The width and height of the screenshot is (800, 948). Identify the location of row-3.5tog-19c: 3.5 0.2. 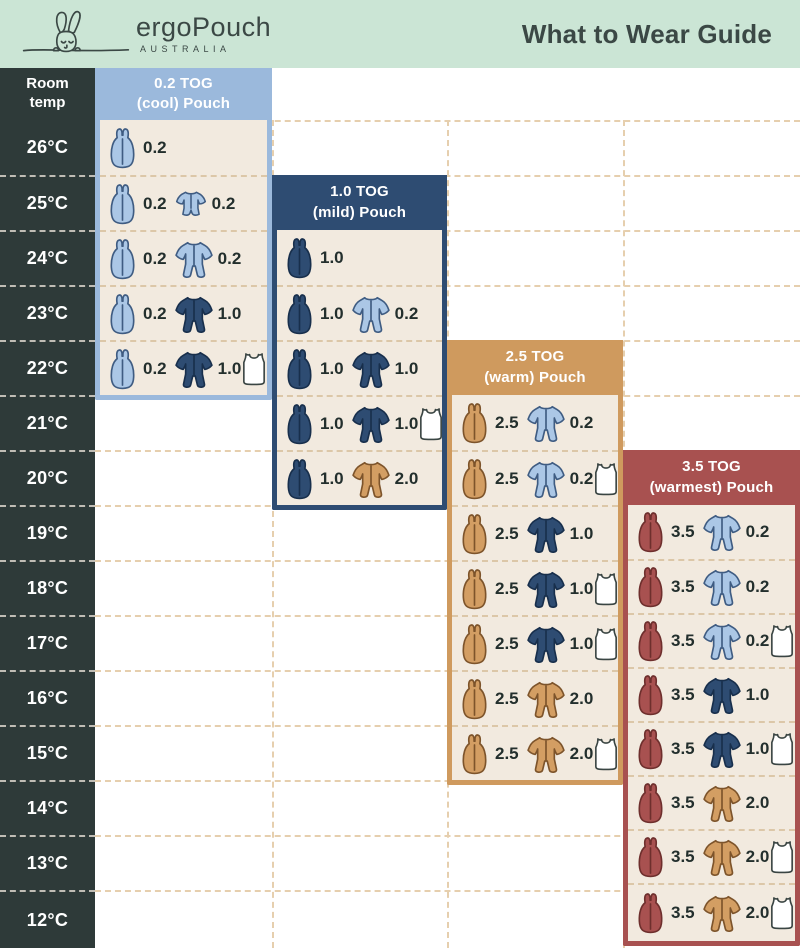
(711, 532).